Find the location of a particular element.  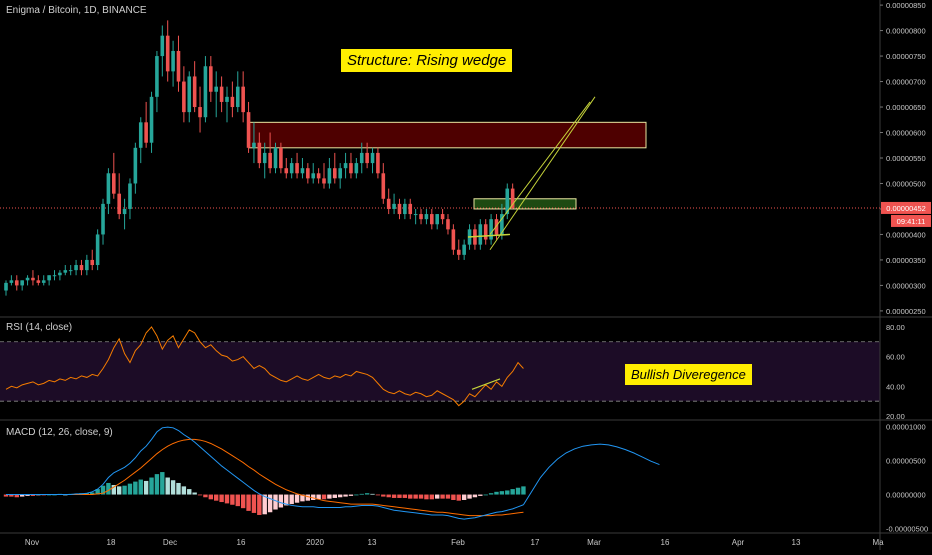

last-price-tag-text: 0.00000452 is located at coordinates (906, 208).